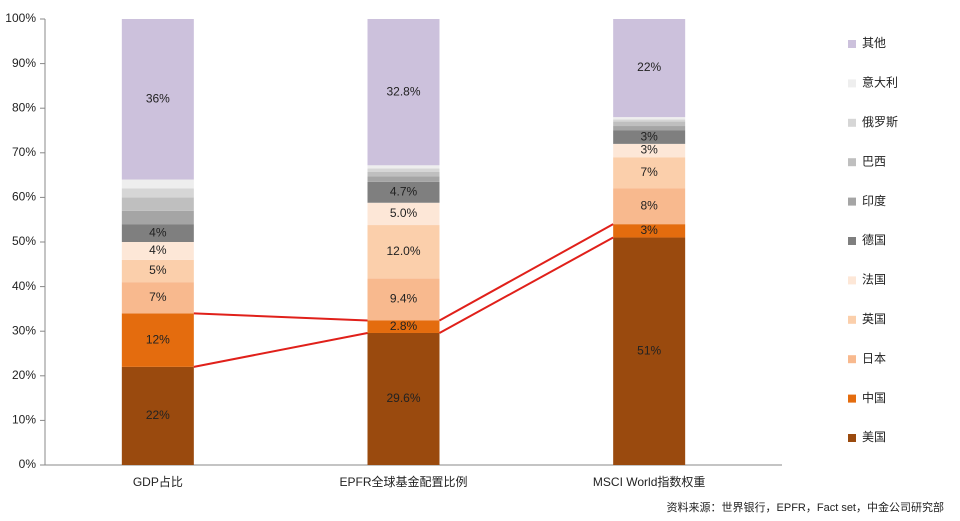 Image resolution: width=960 pixels, height=521 pixels. What do you see at coordinates (880, 82) in the screenshot?
I see `legend-label: 意大利` at bounding box center [880, 82].